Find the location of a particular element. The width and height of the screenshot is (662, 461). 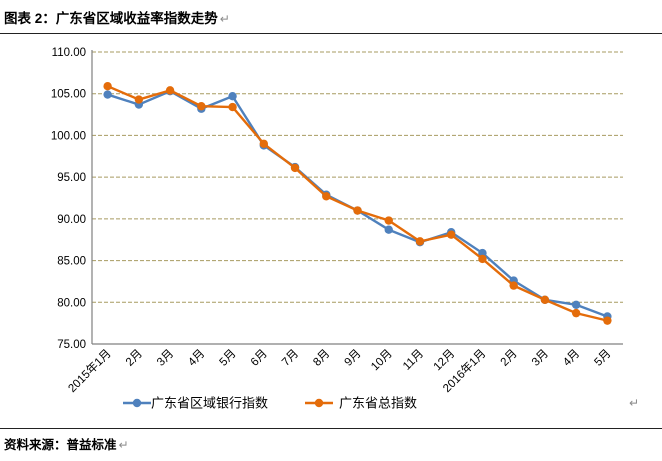

chart-caption: 图表 2：广东省区域收益率指数走势 ↵ is located at coordinates (117, 17).